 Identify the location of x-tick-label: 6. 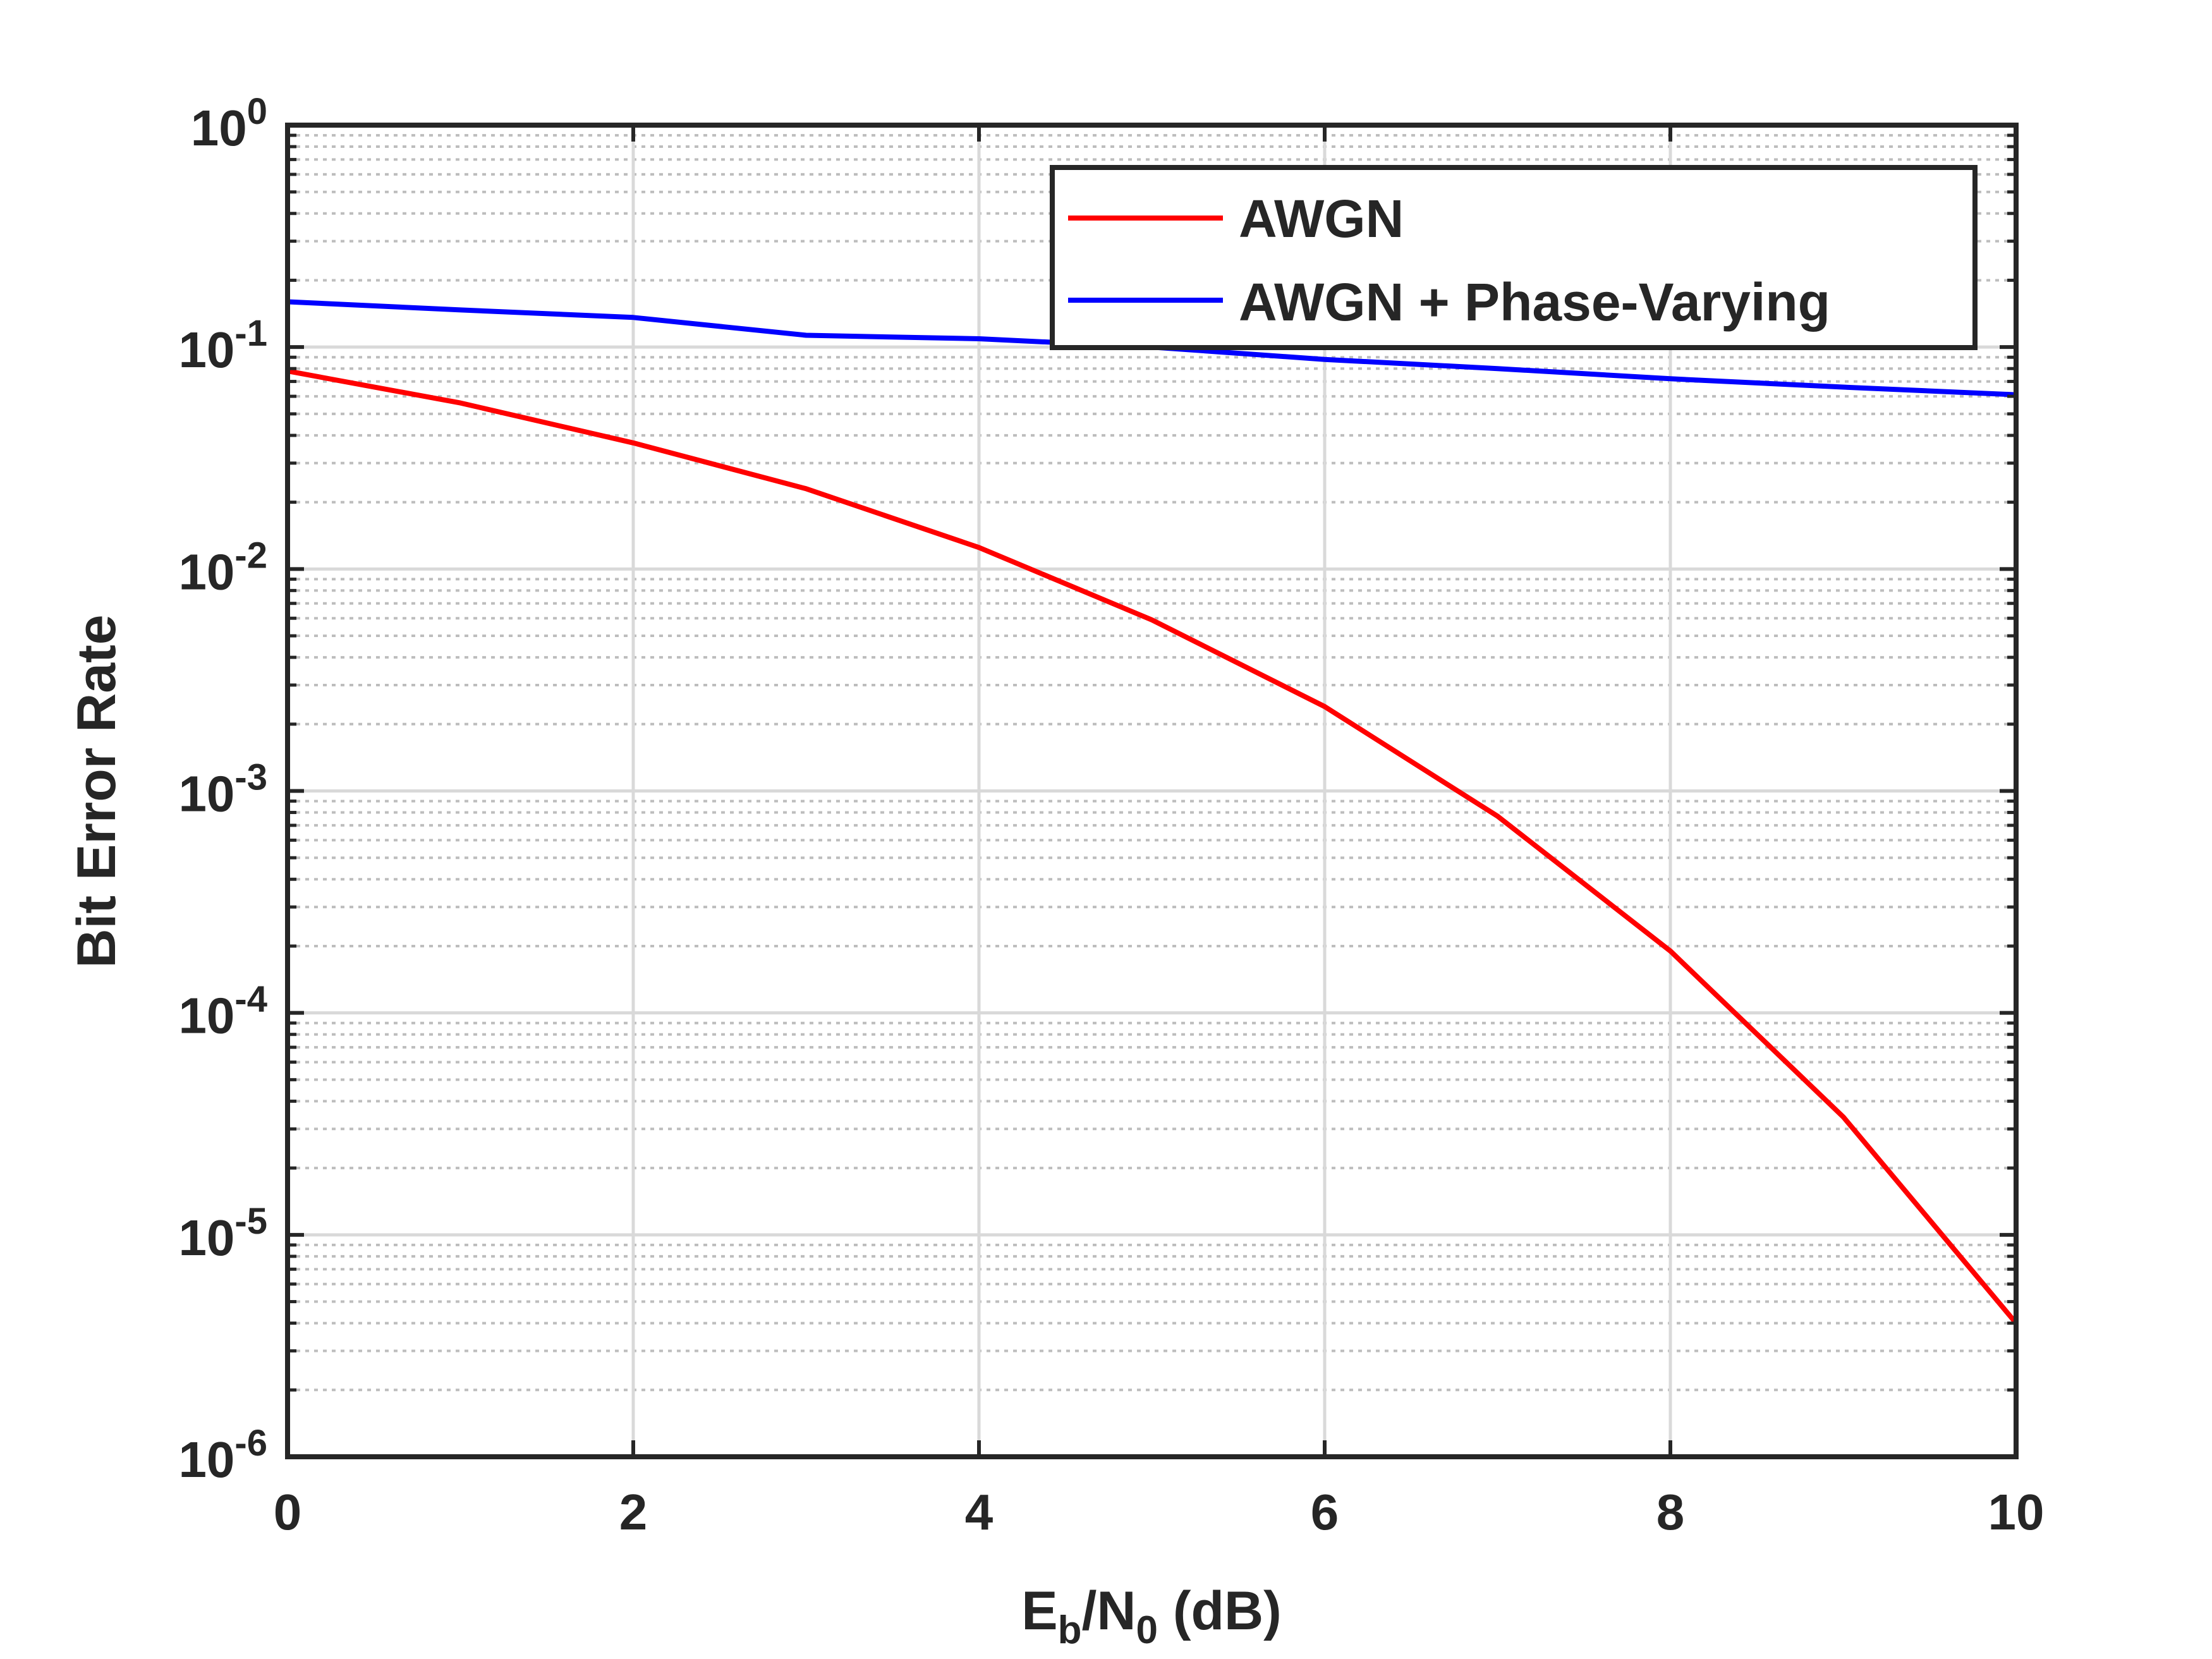
(1325, 1512).